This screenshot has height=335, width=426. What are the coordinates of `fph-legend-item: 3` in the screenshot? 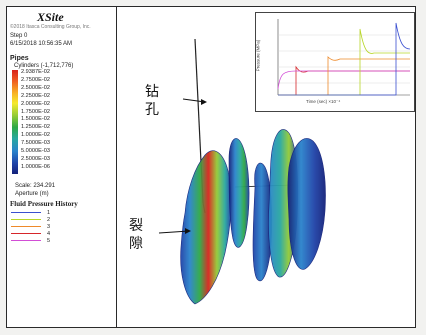 It's located at (30, 226).